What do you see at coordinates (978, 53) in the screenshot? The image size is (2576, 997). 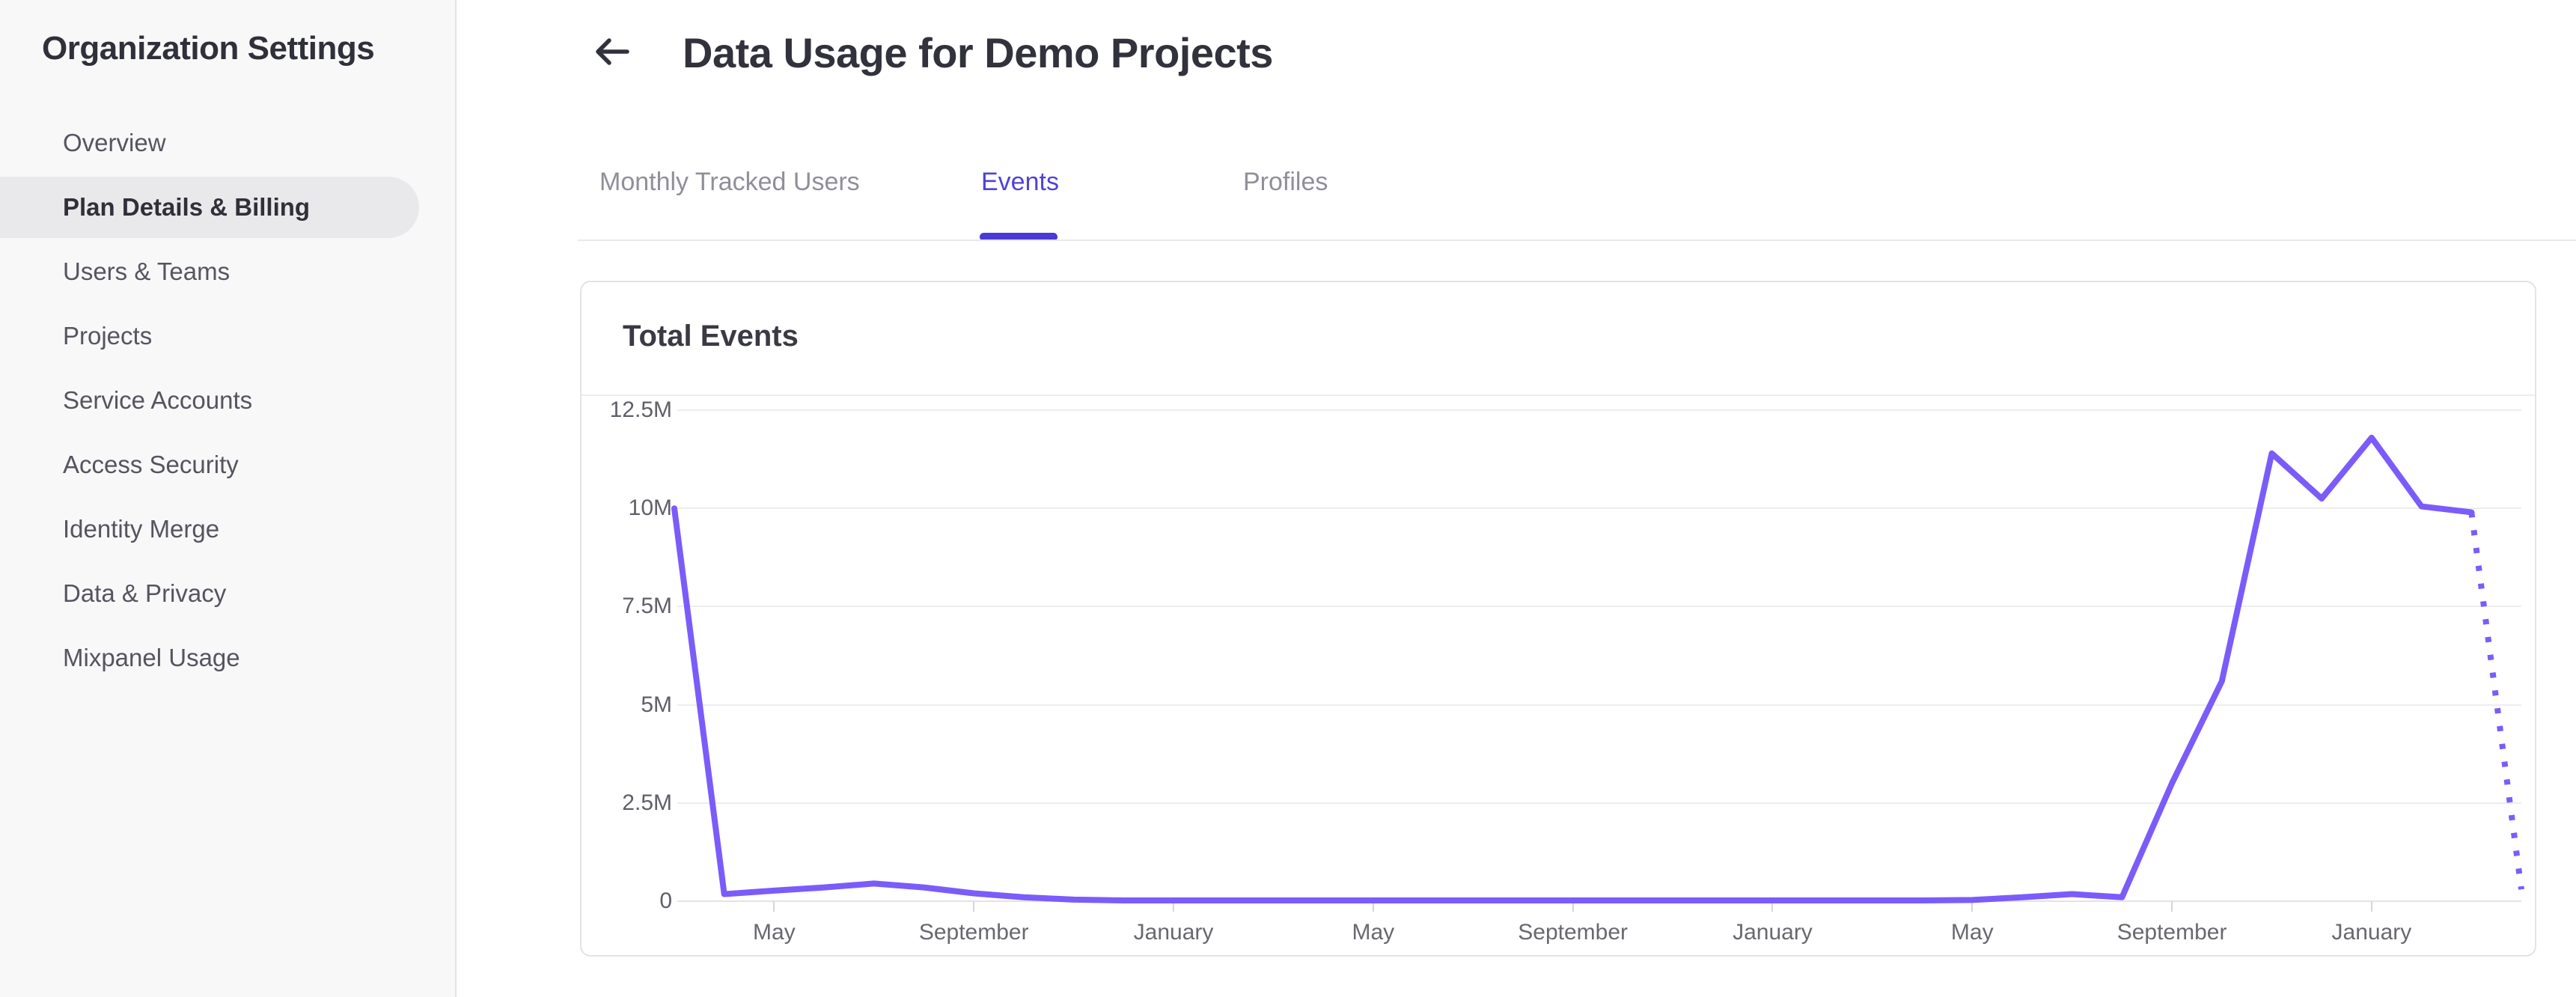 I see `page-title: Data Usage for Demo Projects` at bounding box center [978, 53].